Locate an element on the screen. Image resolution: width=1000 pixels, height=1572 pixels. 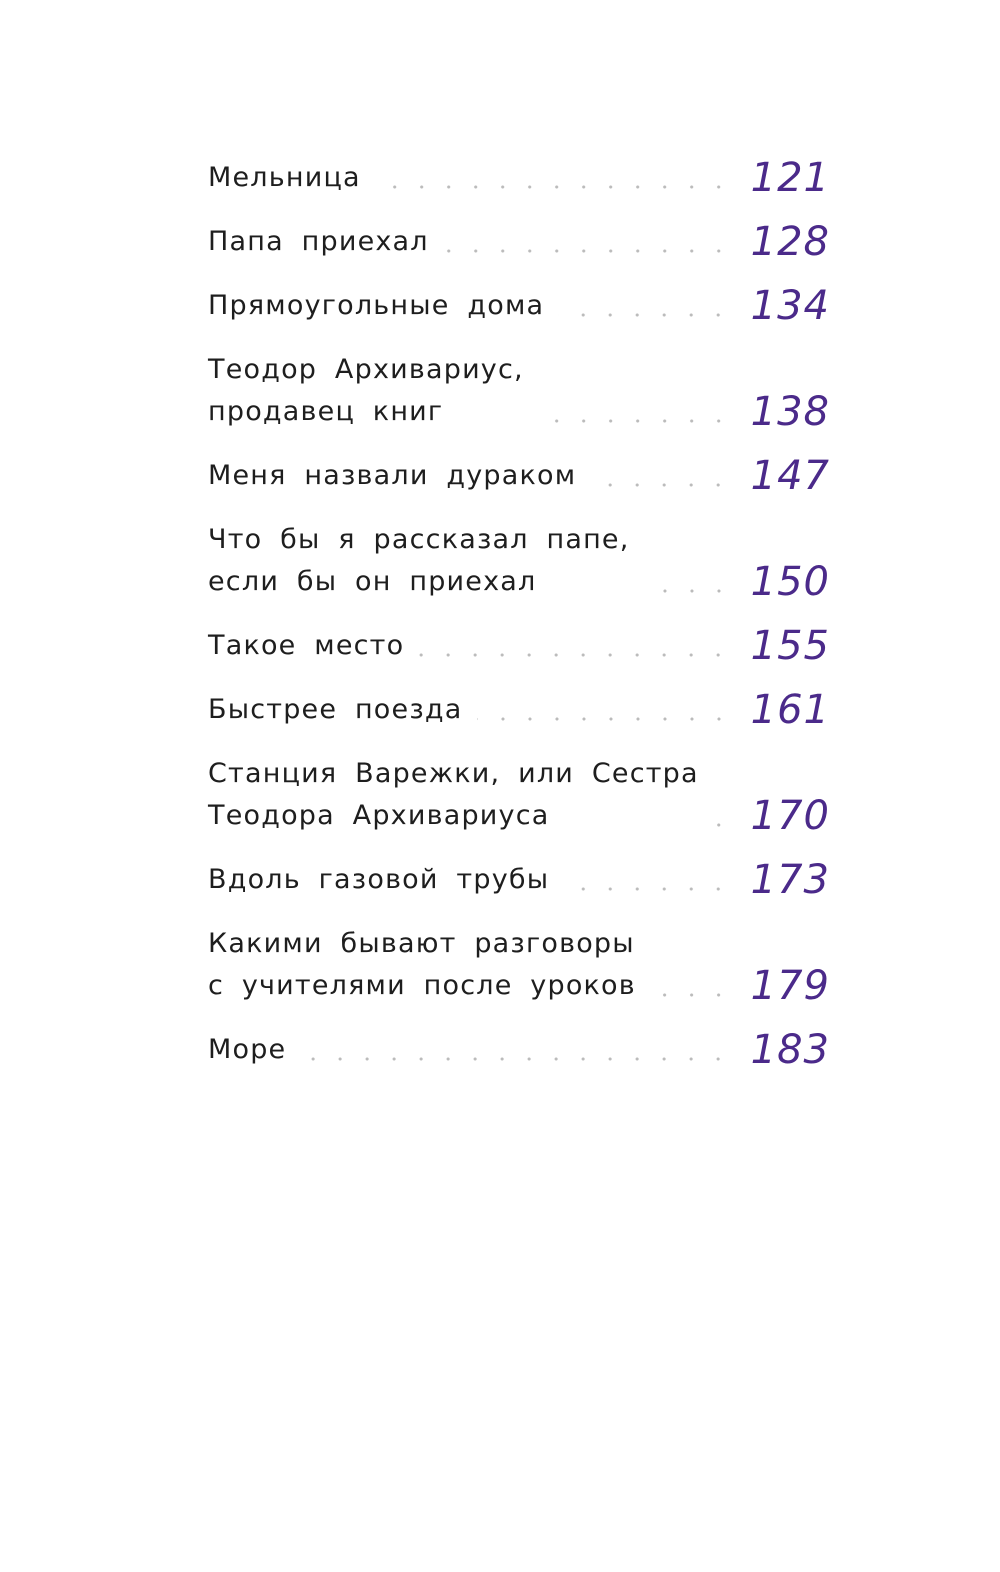
toc-entry-page-number: 121 is located at coordinates (790, 178).